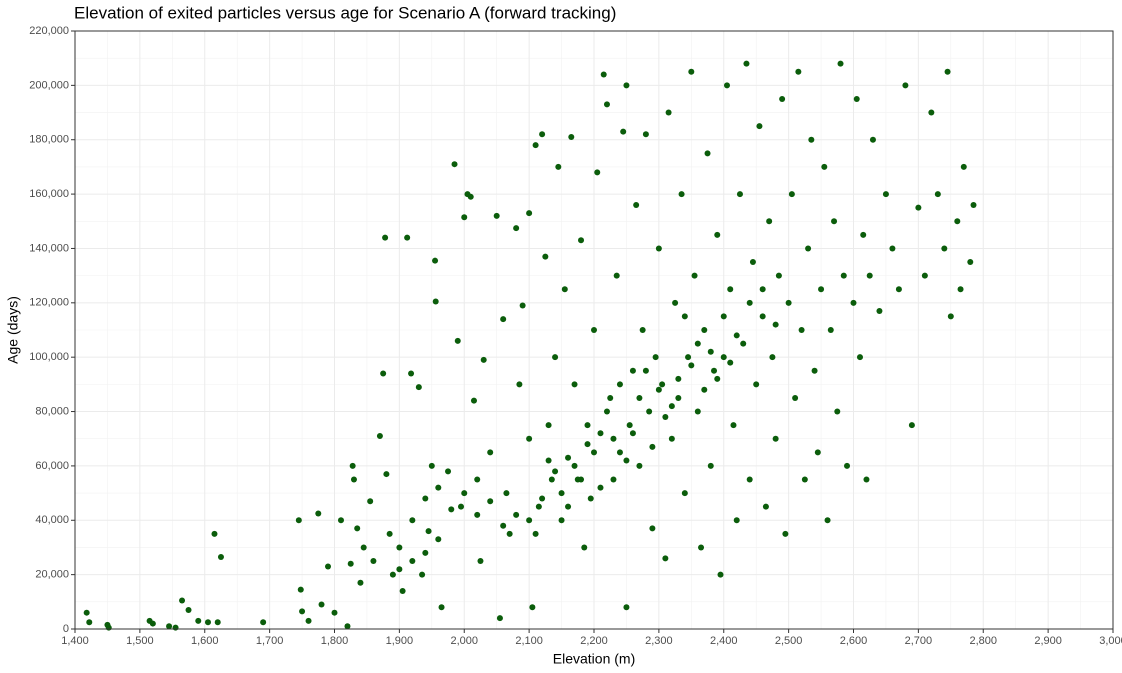 This screenshot has width=1122, height=673. What do you see at coordinates (464, 641) in the screenshot?
I see `x-tick-label: 2,000` at bounding box center [464, 641].